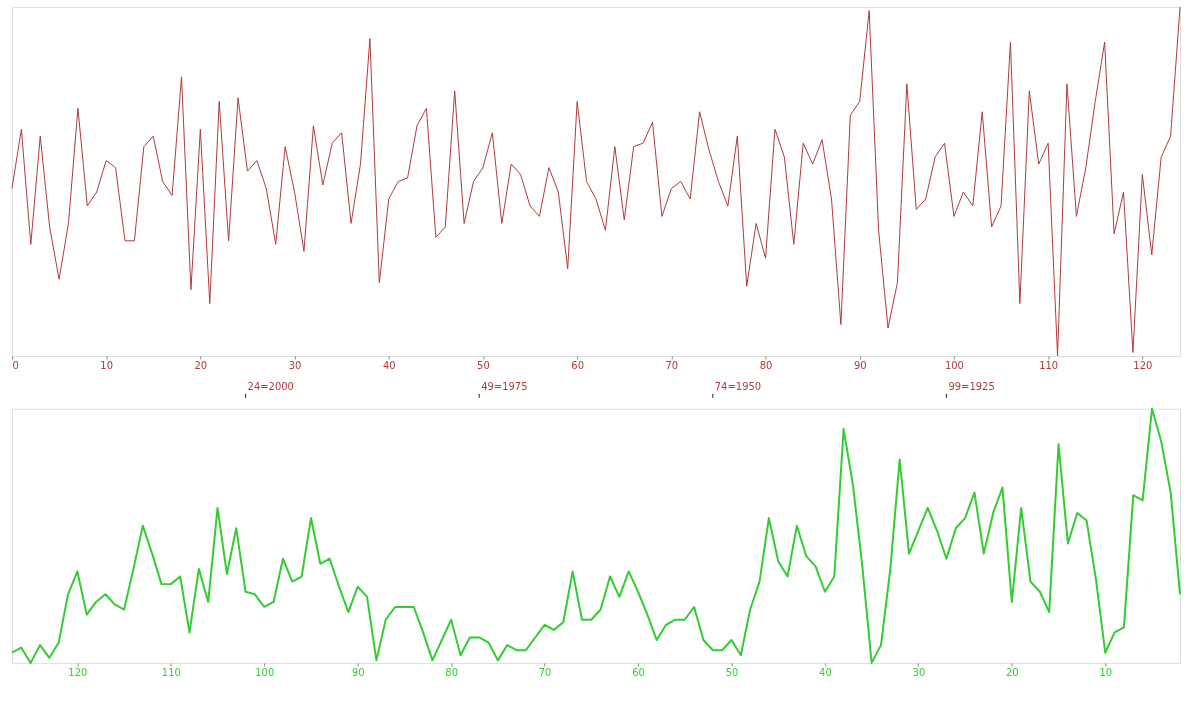  What do you see at coordinates (971, 386) in the screenshot?
I see `text: 99=1925` at bounding box center [971, 386].